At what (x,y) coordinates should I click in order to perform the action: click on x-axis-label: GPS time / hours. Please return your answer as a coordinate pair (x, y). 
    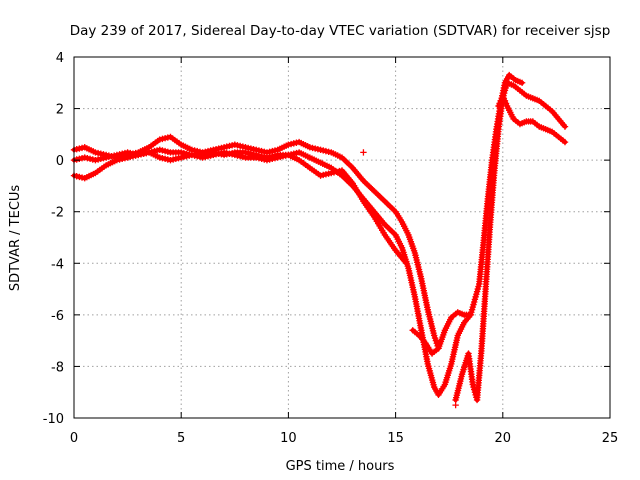
    Looking at the image, I should click on (340, 466).